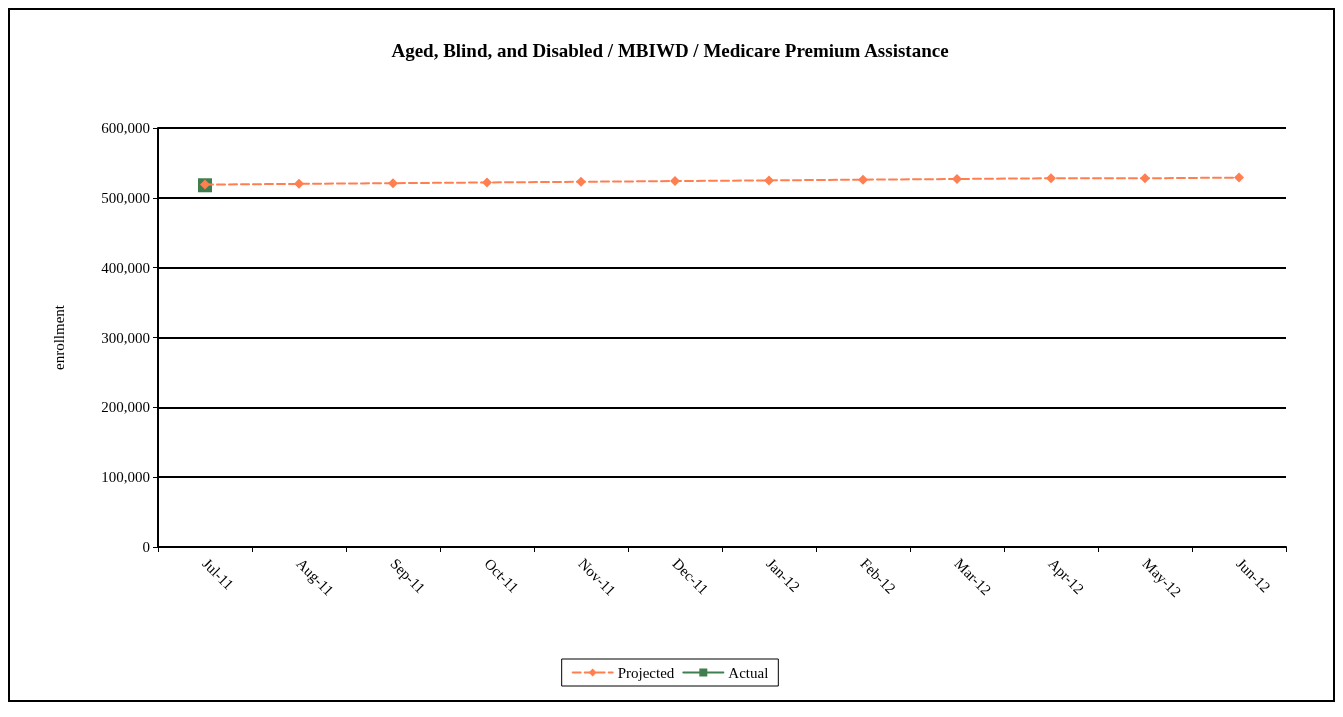 This screenshot has height=717, width=1343. What do you see at coordinates (146, 547) in the screenshot?
I see `y-tick-label: 0` at bounding box center [146, 547].